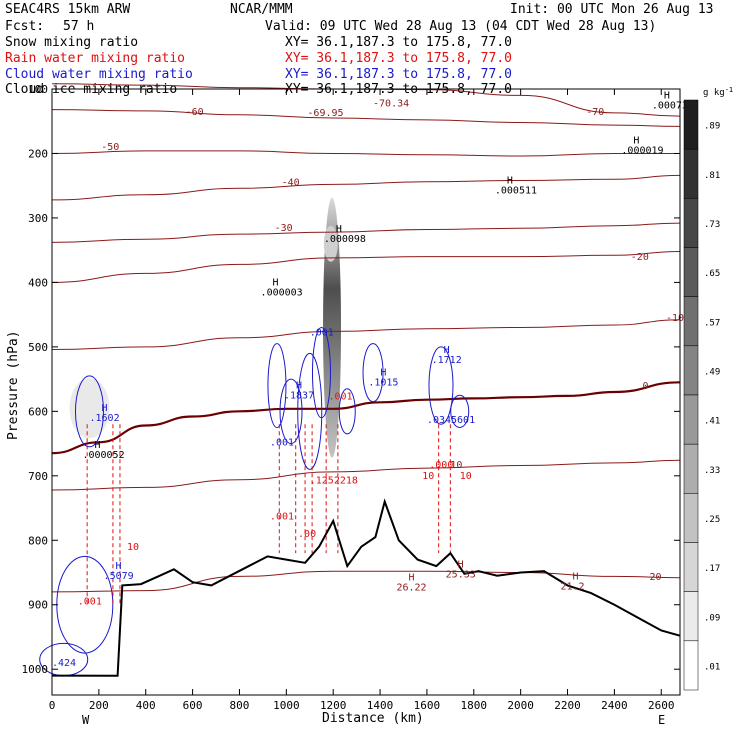 This screenshot has width=740, height=744. Describe the element at coordinates (366, 267) in the screenshot. I see `temperature-contour-m20` at that location.